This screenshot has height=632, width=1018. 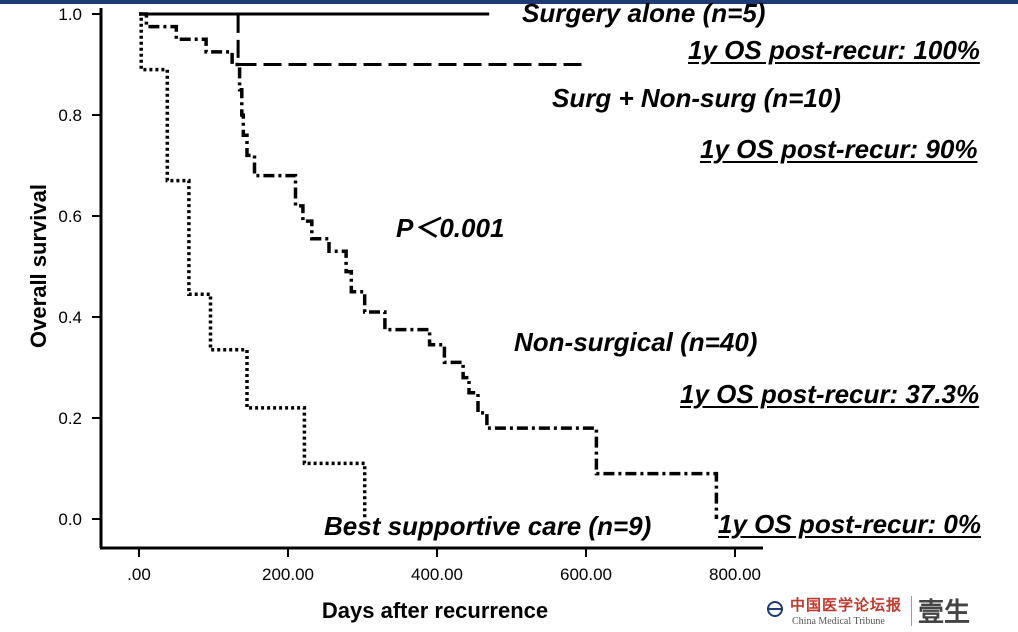 I want to click on y-tick-label: 1.0, so click(x=70, y=14).